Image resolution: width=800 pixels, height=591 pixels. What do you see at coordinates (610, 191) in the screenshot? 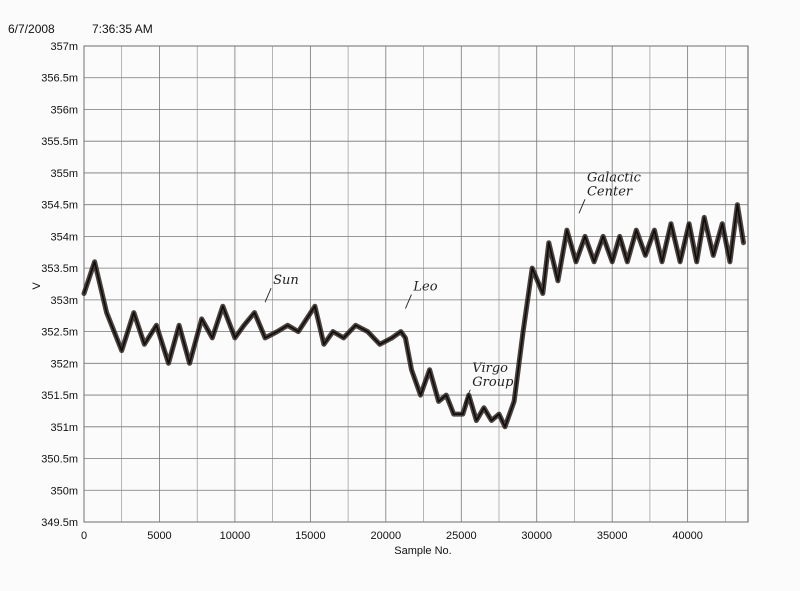
I see `annotation-line: Center` at bounding box center [610, 191].